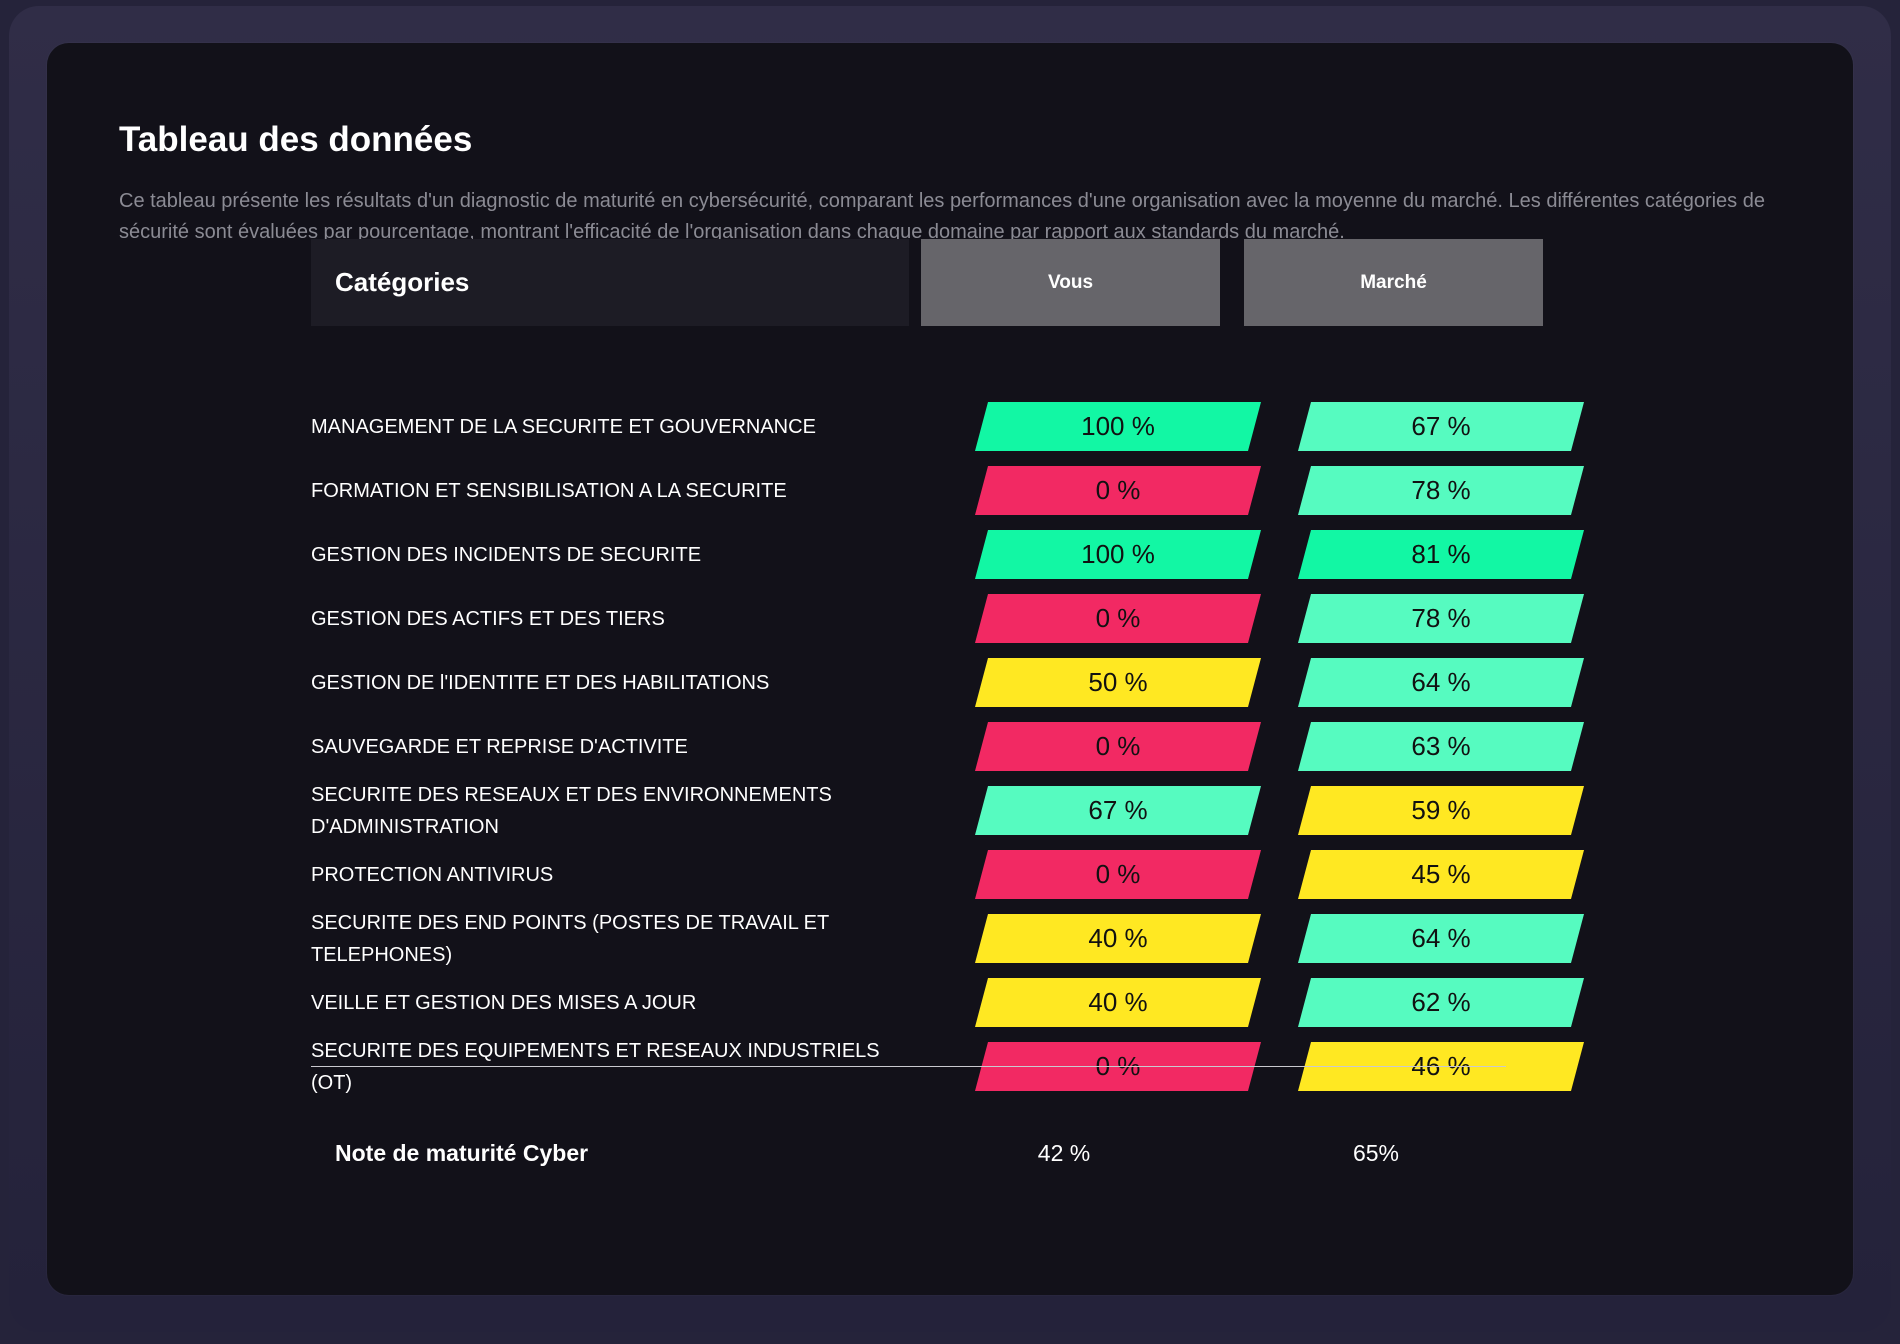 The height and width of the screenshot is (1344, 1900). I want to click on cell-marche: 45 %, so click(1441, 874).